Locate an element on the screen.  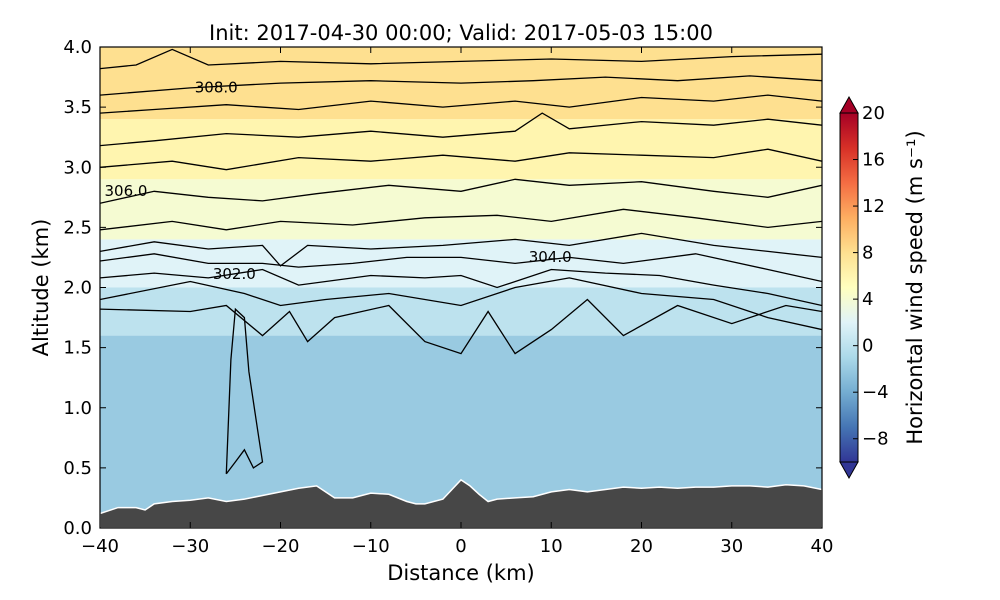
colorbar-title: Horizontal wind speed (m s⁻¹) is located at coordinates (915, 287).